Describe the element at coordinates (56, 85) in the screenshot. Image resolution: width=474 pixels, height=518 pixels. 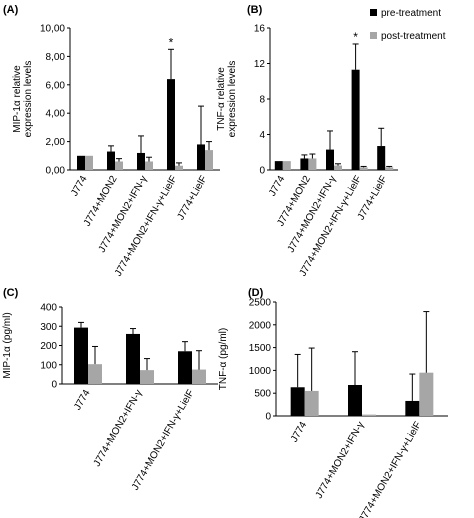
I see `y-tick-label: 6,00` at that location.